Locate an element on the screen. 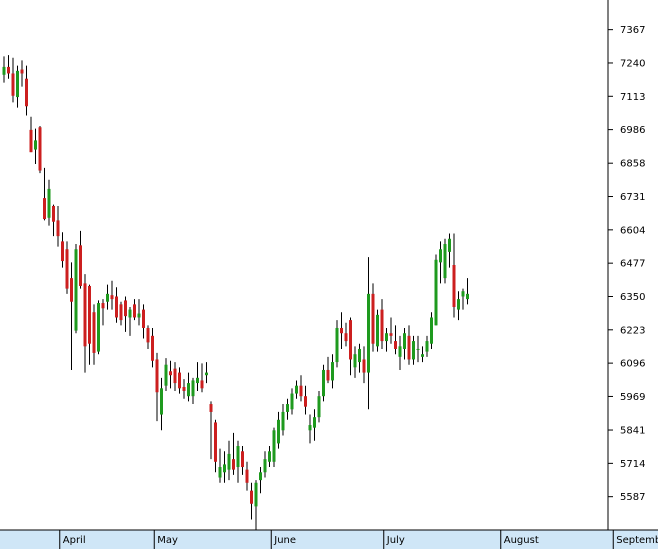 The image size is (658, 549). y-tick-label: 6604 is located at coordinates (632, 230).